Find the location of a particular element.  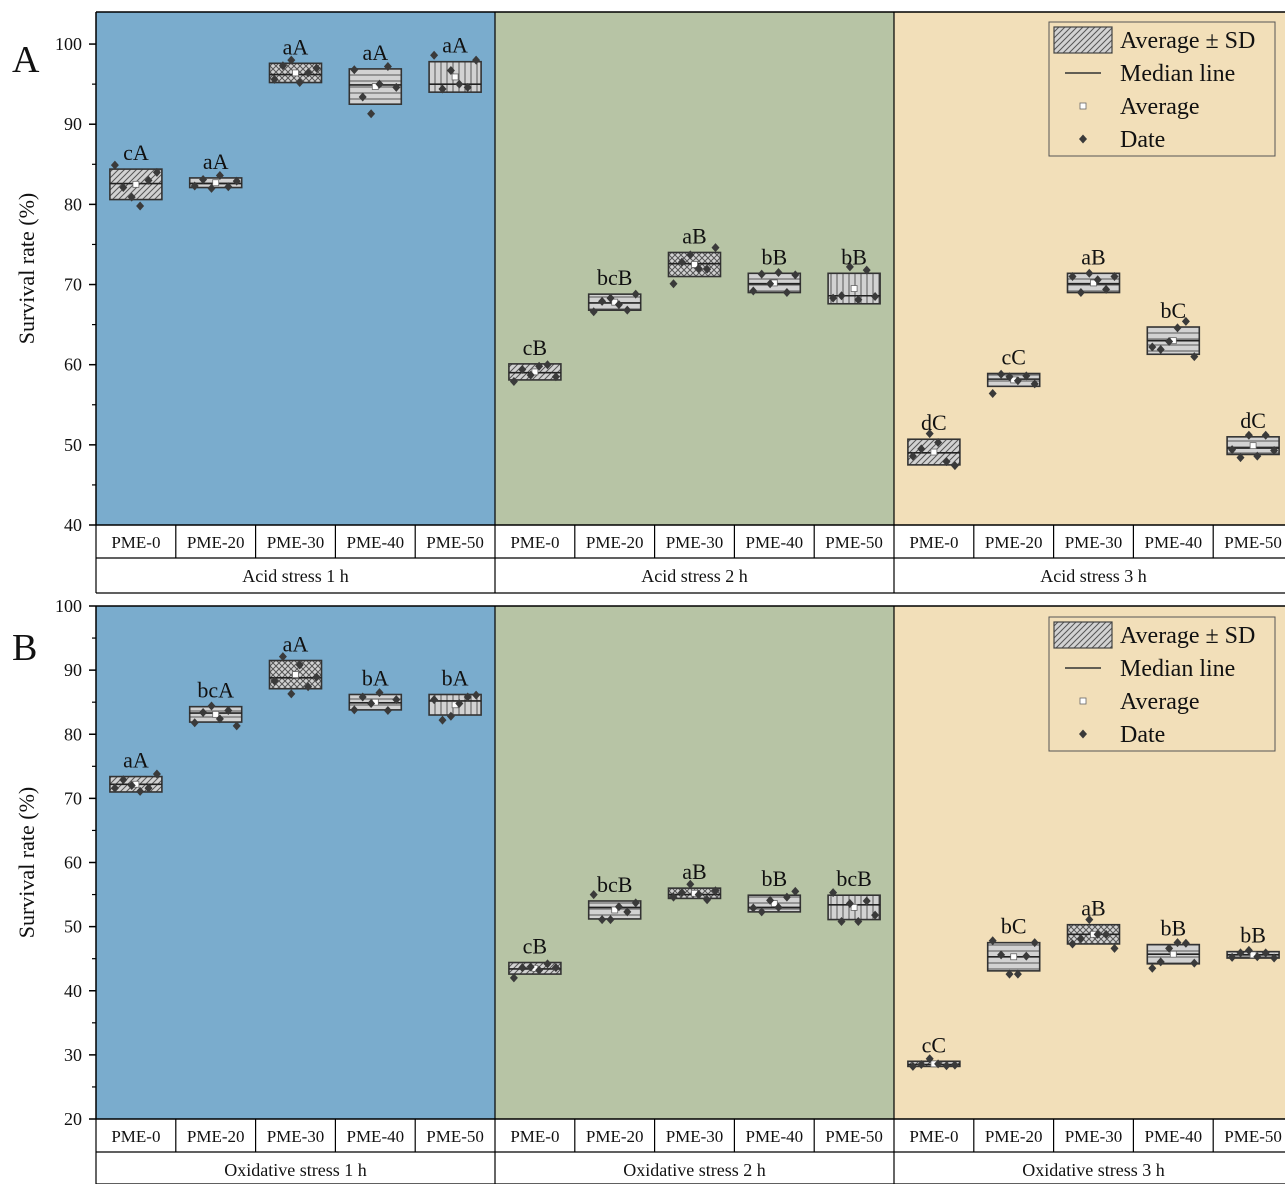

box-a-1-3: bB is located at coordinates (774, 271).